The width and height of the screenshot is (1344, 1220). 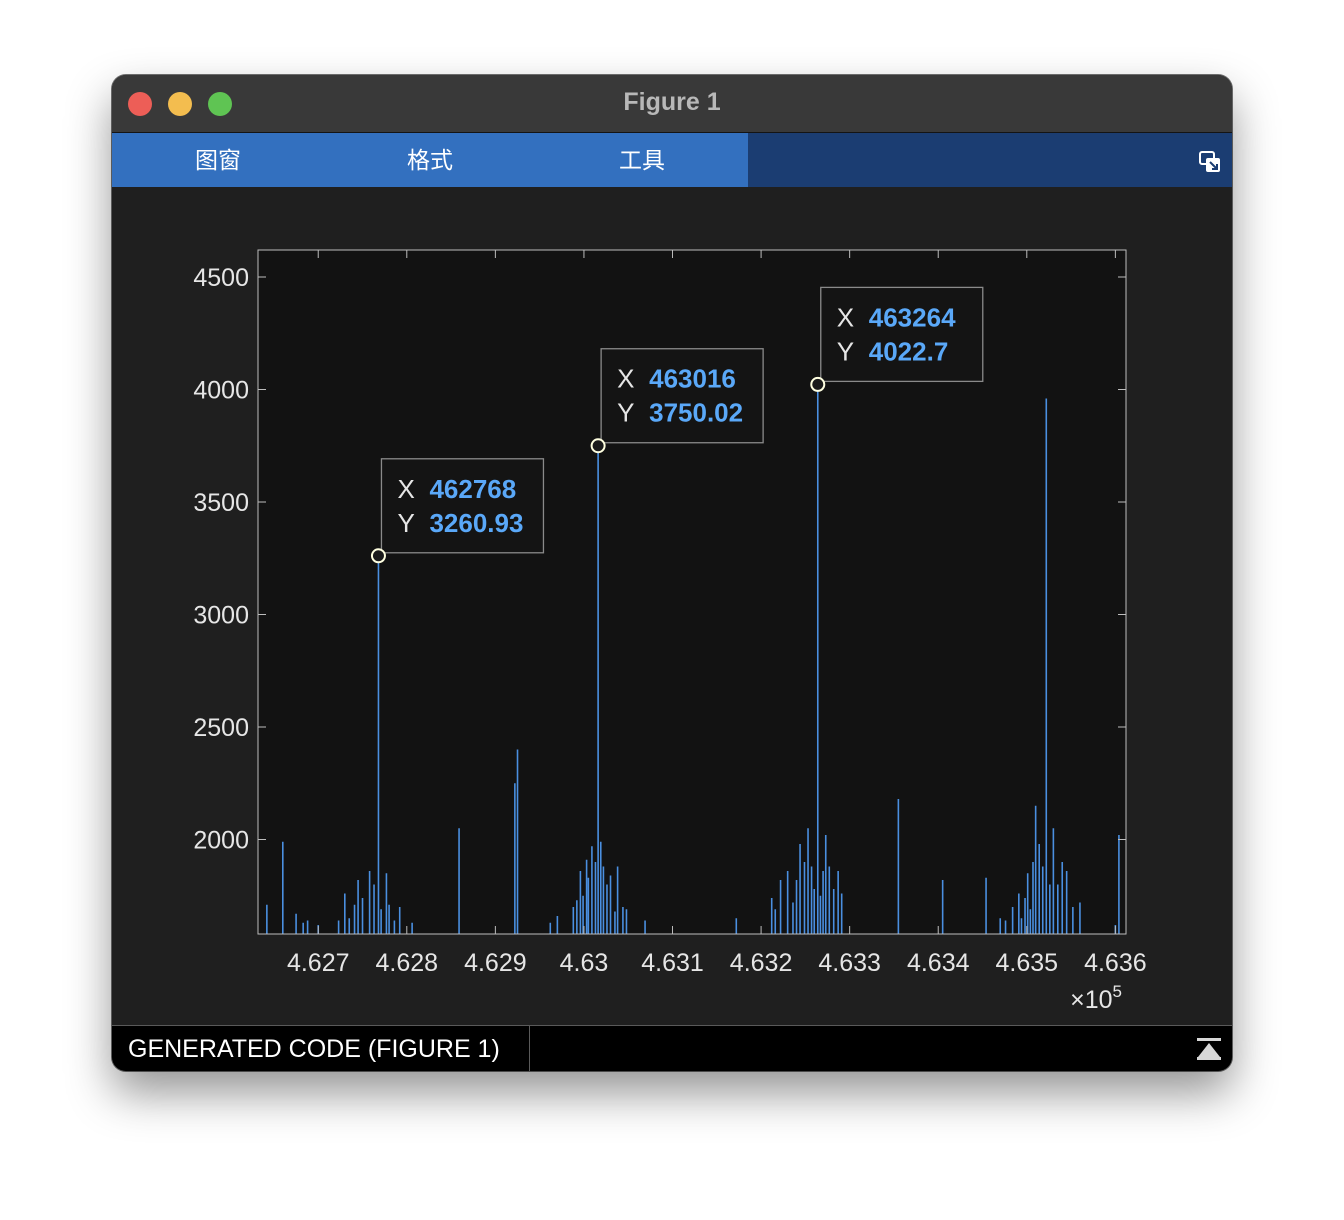 I want to click on datatip-y-value: 3750.02, so click(x=696, y=413).